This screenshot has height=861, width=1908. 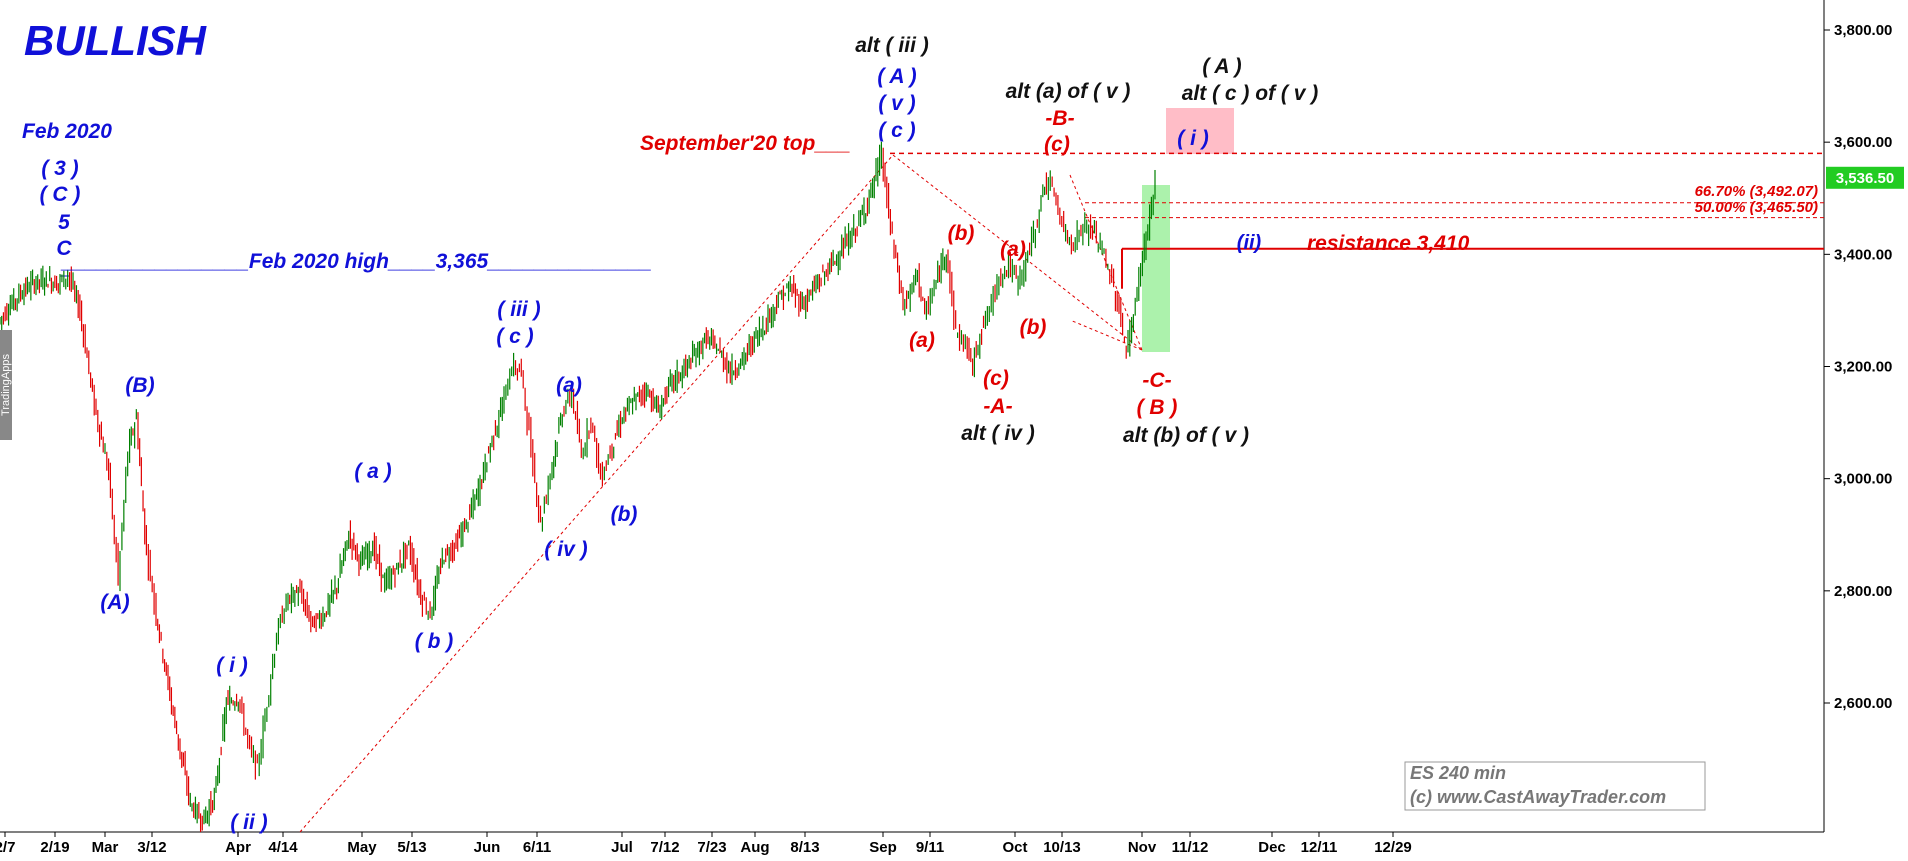 What do you see at coordinates (372, 471) in the screenshot?
I see `label-wave-a1: ( a )` at bounding box center [372, 471].